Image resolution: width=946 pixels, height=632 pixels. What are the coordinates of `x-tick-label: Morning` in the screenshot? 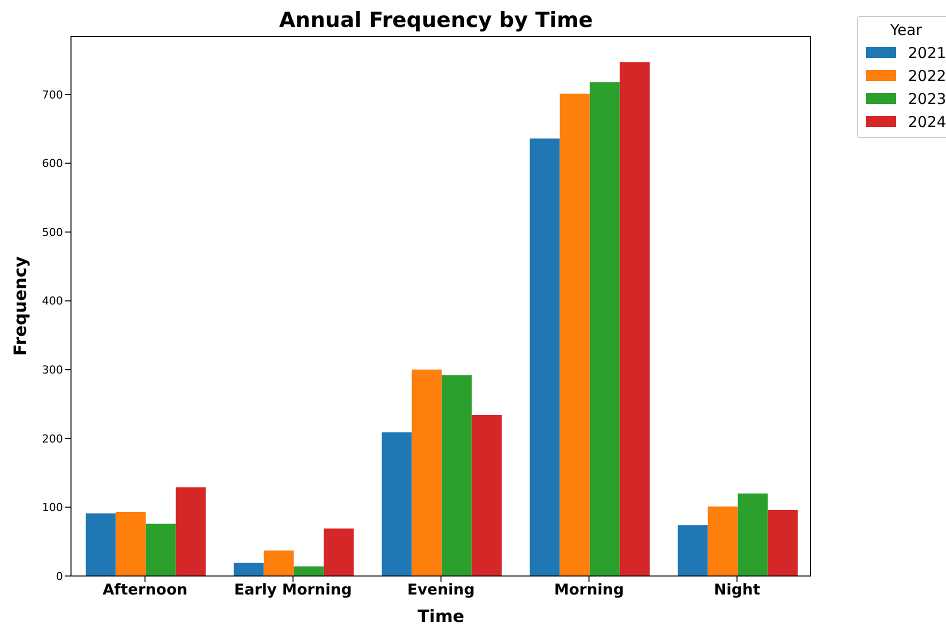 It's located at (589, 589).